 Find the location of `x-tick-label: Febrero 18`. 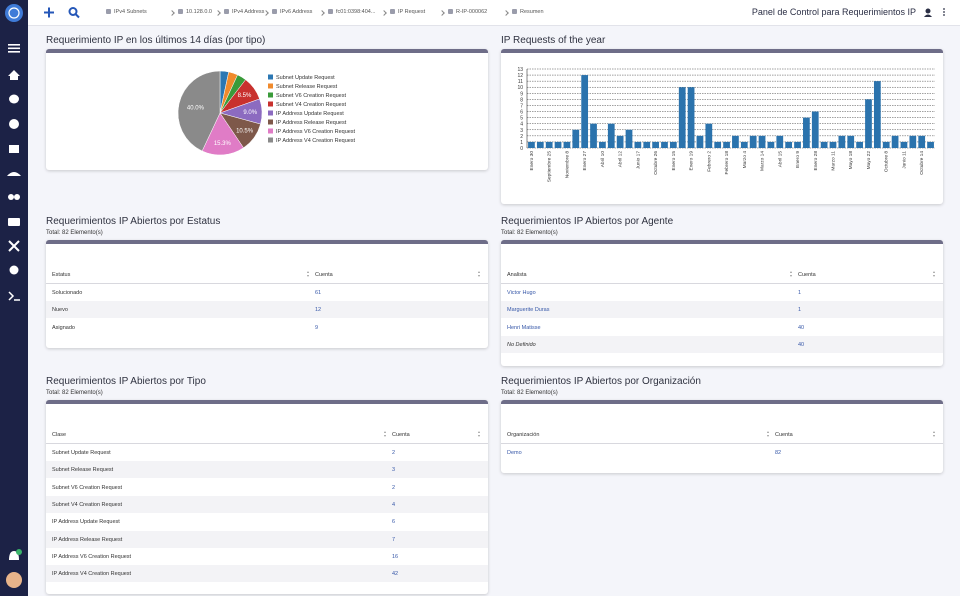

x-tick-label: Febrero 18 is located at coordinates (727, 163).